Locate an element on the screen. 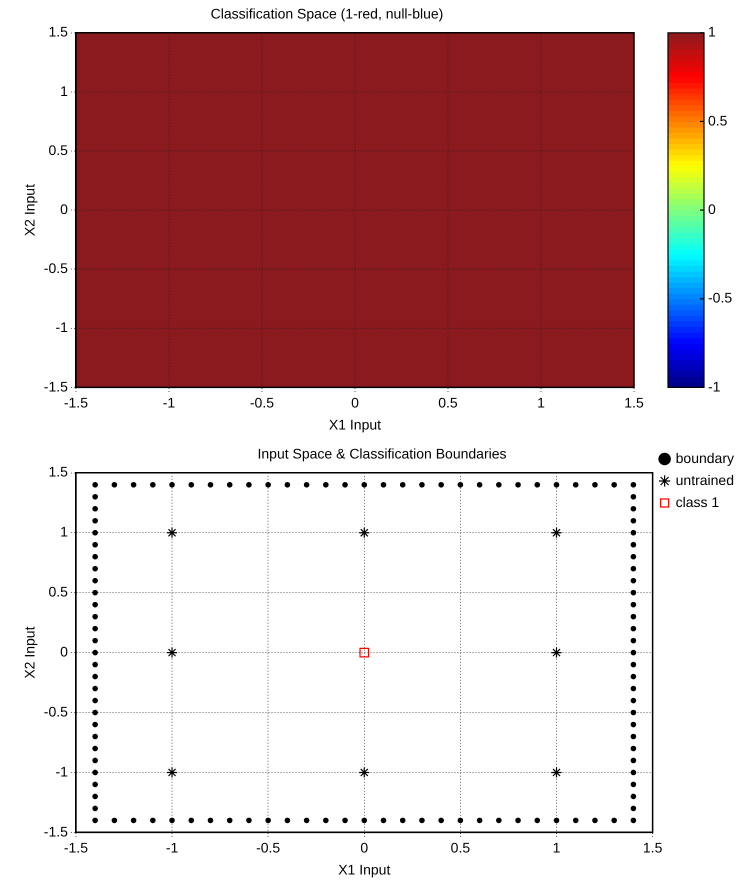 The image size is (744, 889). legend-label: boundary is located at coordinates (705, 458).